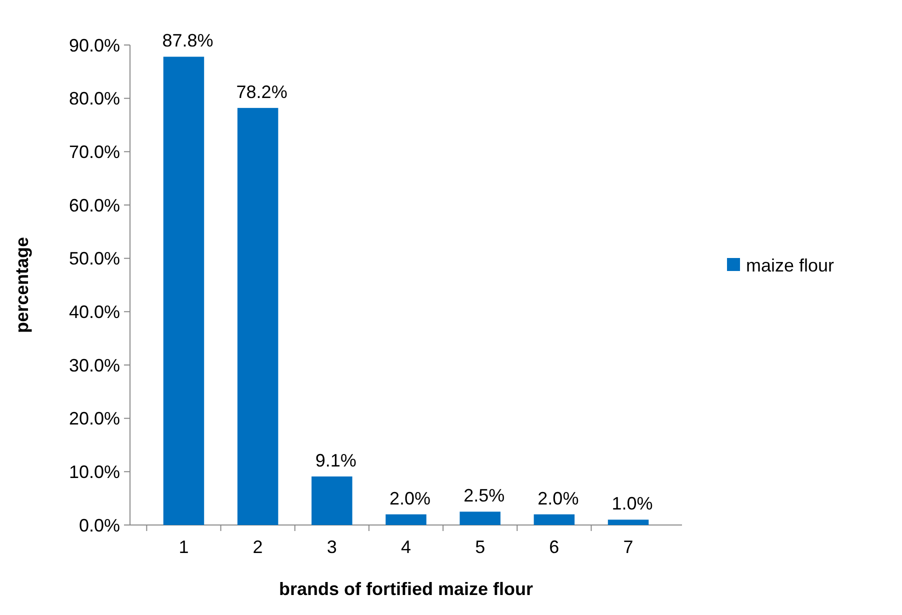  Describe the element at coordinates (262, 92) in the screenshot. I see `data-label: 78.2%` at that location.